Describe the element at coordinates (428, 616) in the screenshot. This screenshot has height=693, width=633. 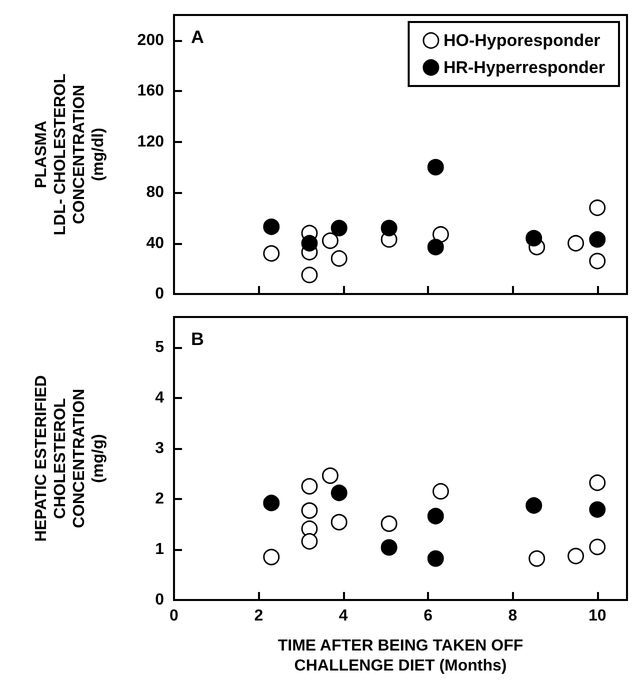
I see `x-tick-label: 6` at that location.